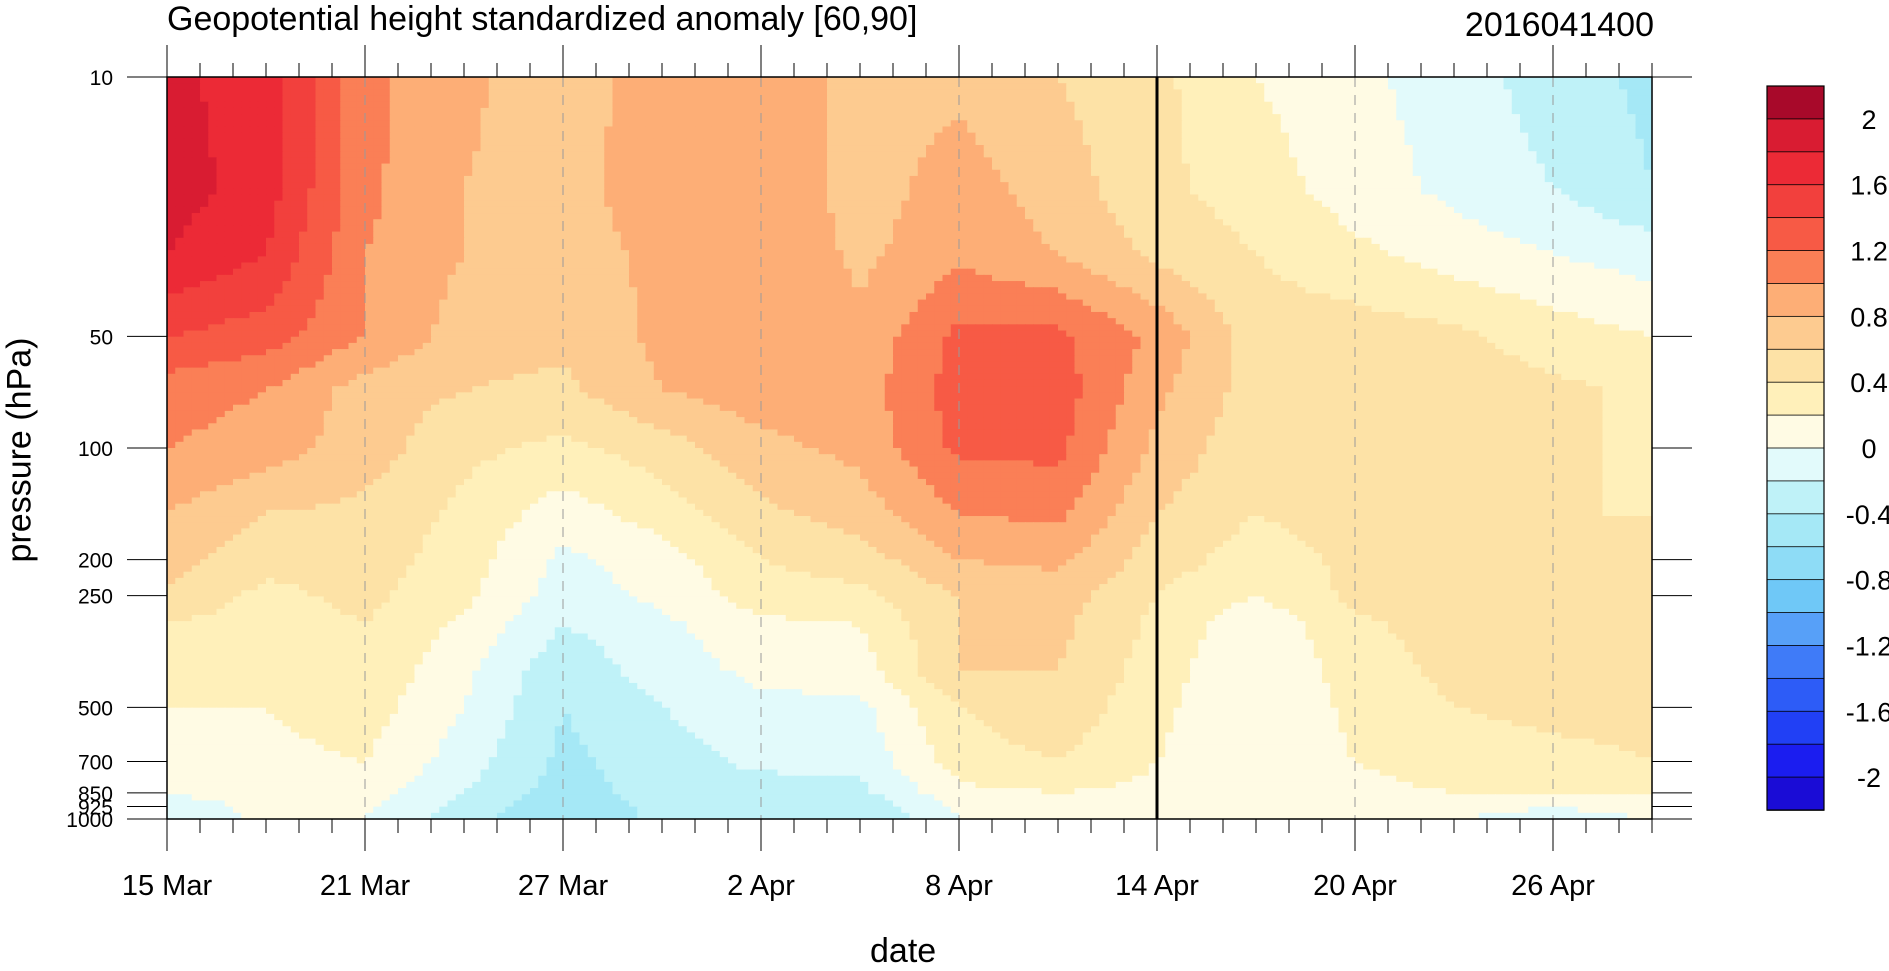 The image size is (1889, 971). What do you see at coordinates (1355, 886) in the screenshot?
I see `x-tick-label: 20 Apr` at bounding box center [1355, 886].